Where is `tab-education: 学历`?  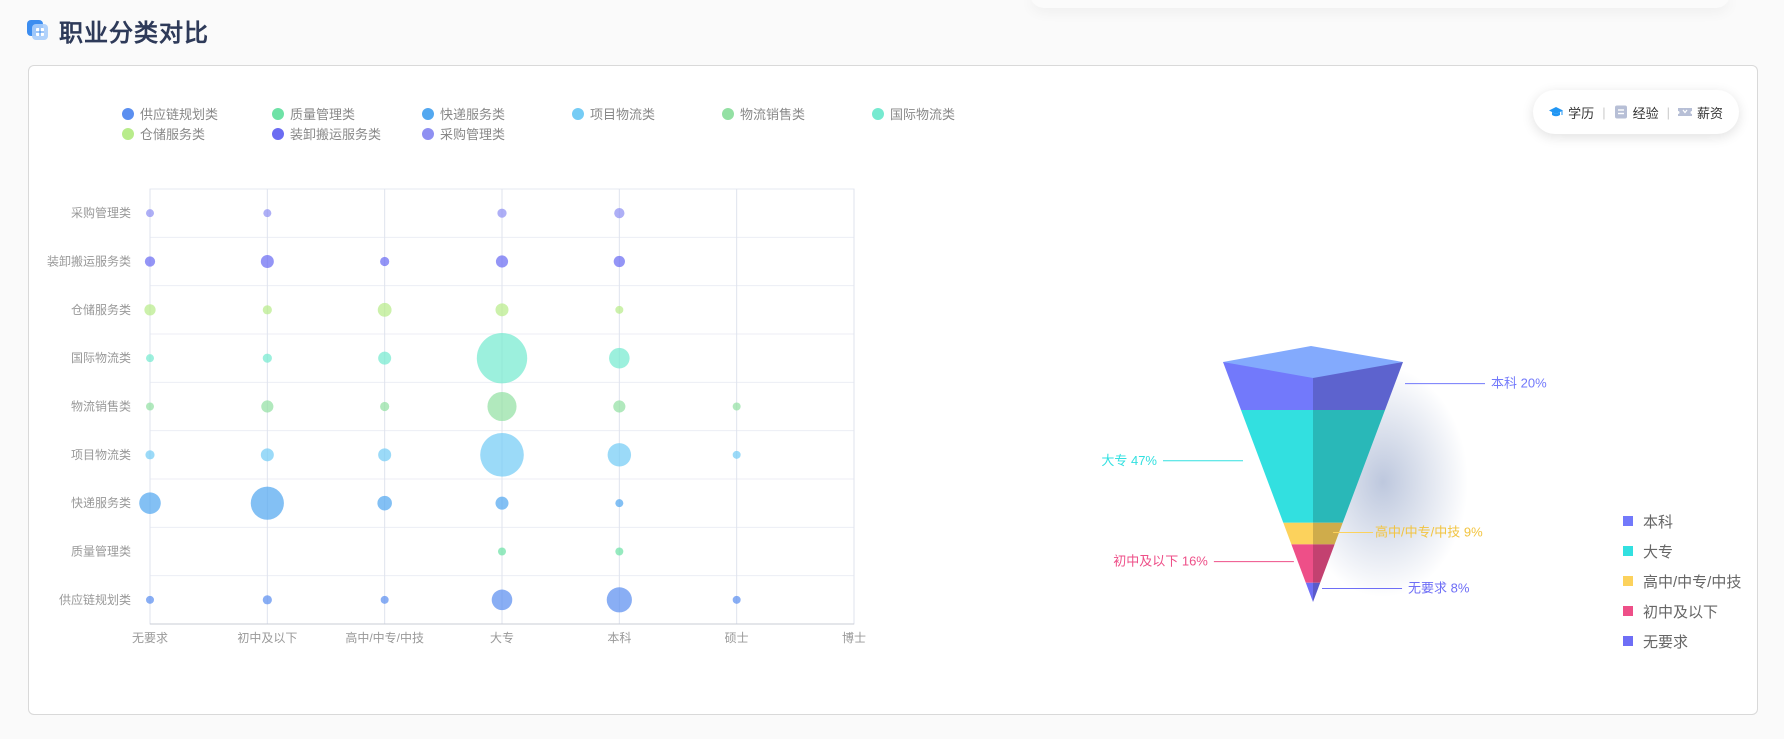 tab-education: 学历 is located at coordinates (1571, 112).